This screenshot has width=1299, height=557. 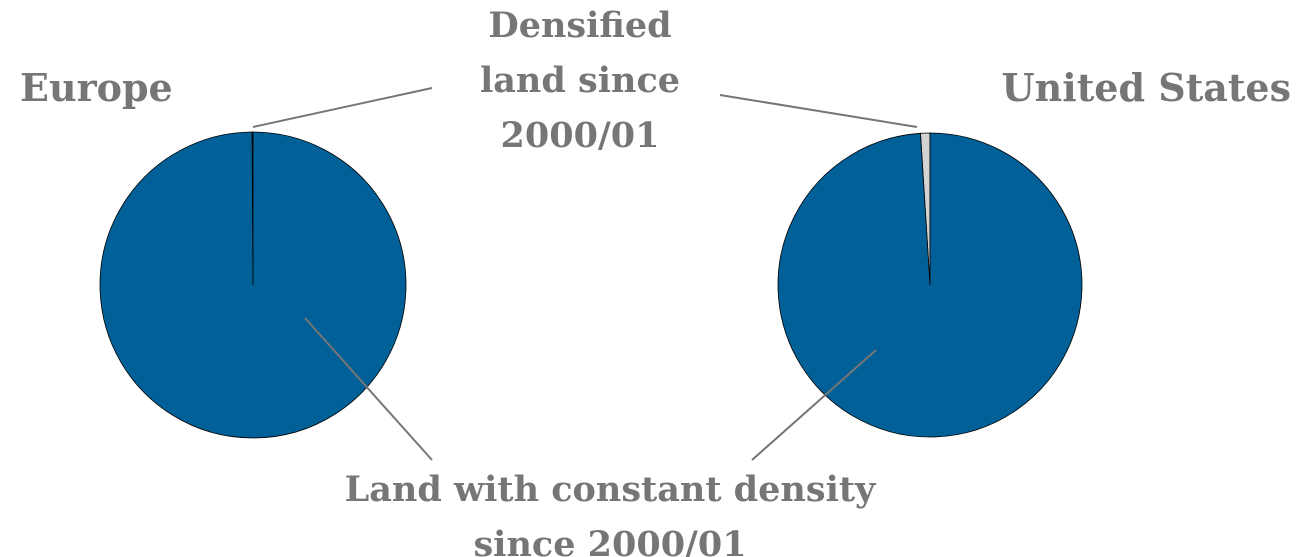 What do you see at coordinates (96, 87) in the screenshot?
I see `pie-title: Europe` at bounding box center [96, 87].